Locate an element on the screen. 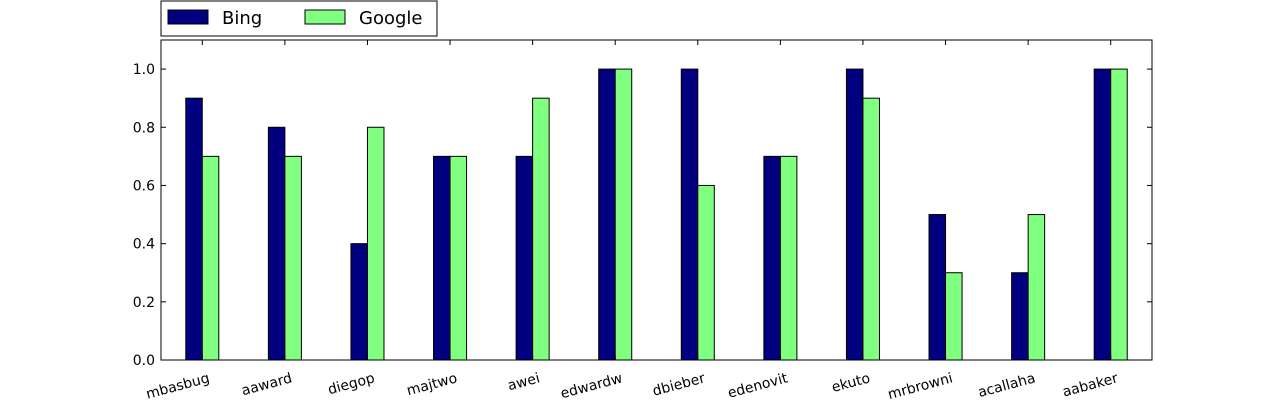 The width and height of the screenshot is (1280, 400). ytick-label: 0.6 is located at coordinates (144, 186).